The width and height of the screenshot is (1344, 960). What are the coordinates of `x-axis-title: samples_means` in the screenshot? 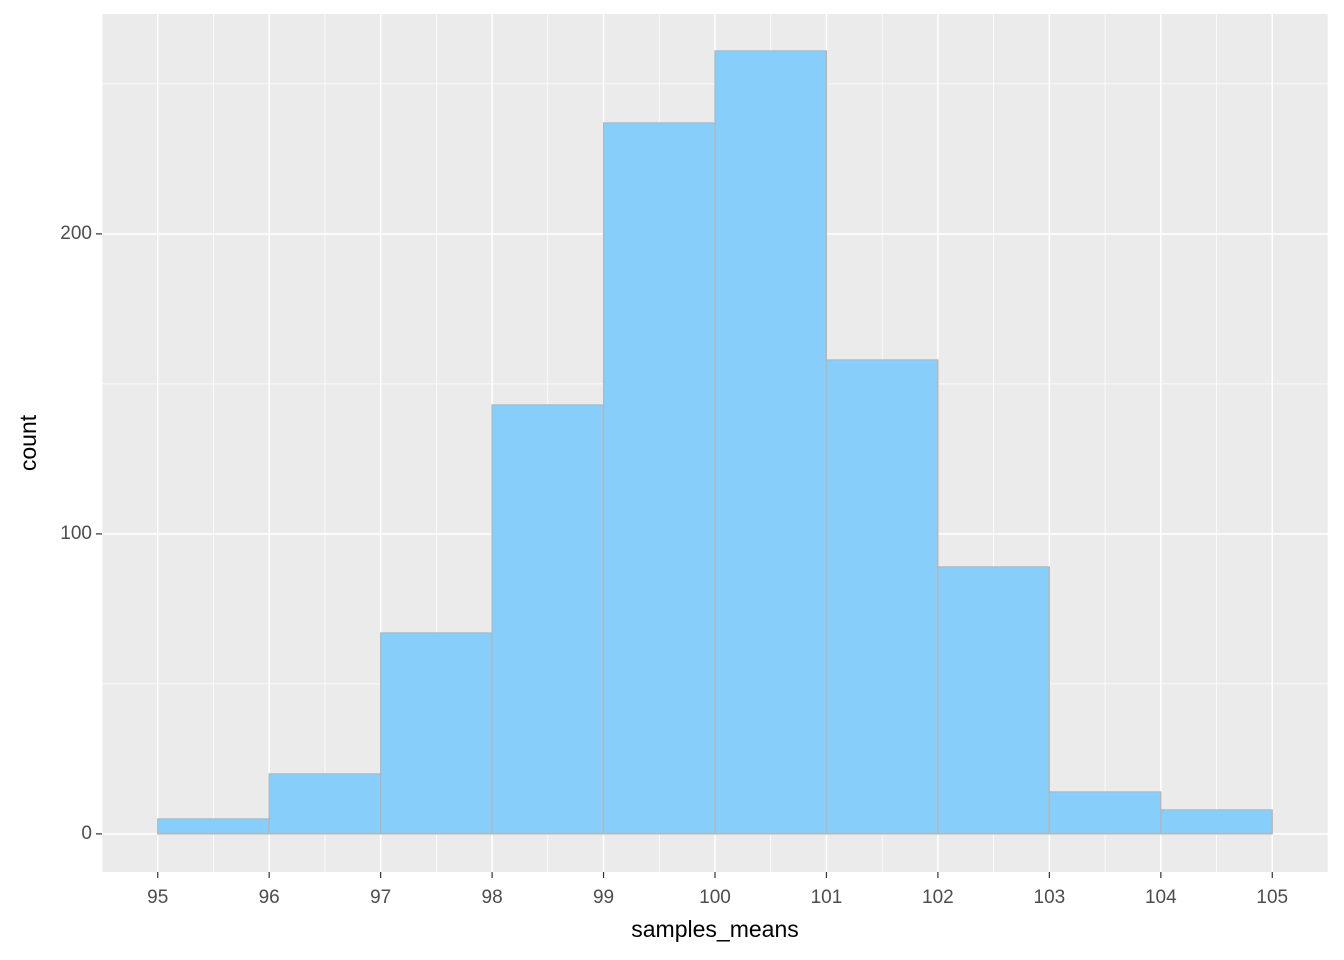 It's located at (714, 929).